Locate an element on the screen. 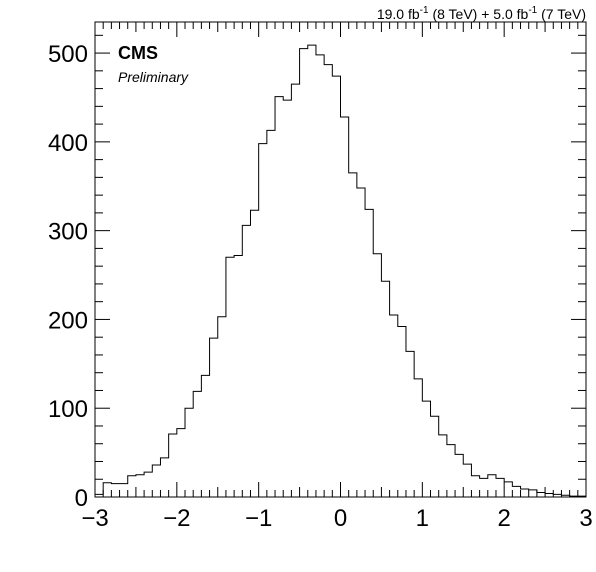 This screenshot has width=596, height=572. y-tick-label: 0 is located at coordinates (81, 498).